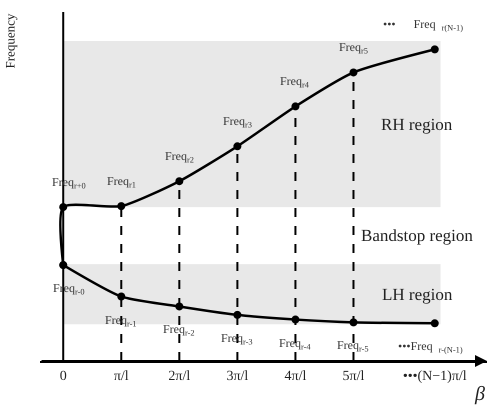 The width and height of the screenshot is (499, 407). What do you see at coordinates (479, 394) in the screenshot?
I see `x-axis-title: β` at bounding box center [479, 394].